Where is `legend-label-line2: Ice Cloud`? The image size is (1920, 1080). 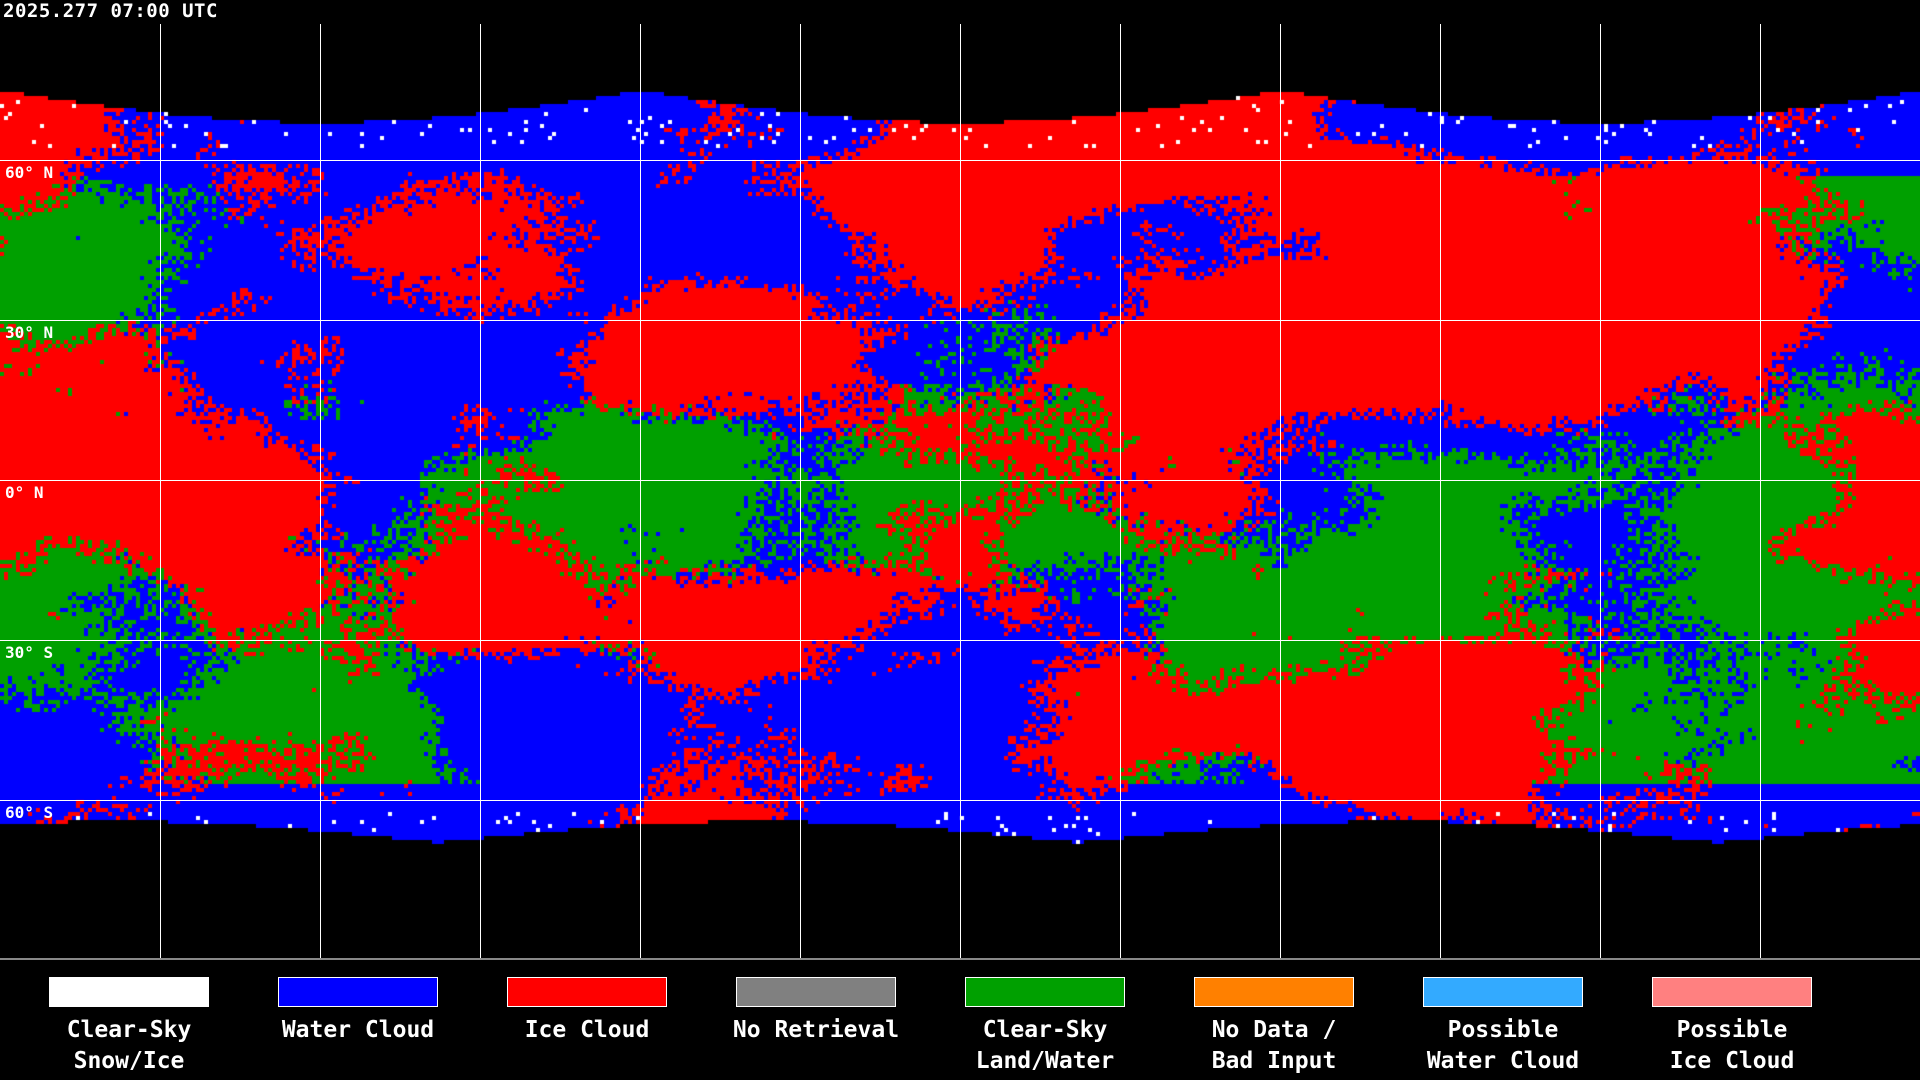
legend-label-line2: Ice Cloud is located at coordinates (1732, 1061).